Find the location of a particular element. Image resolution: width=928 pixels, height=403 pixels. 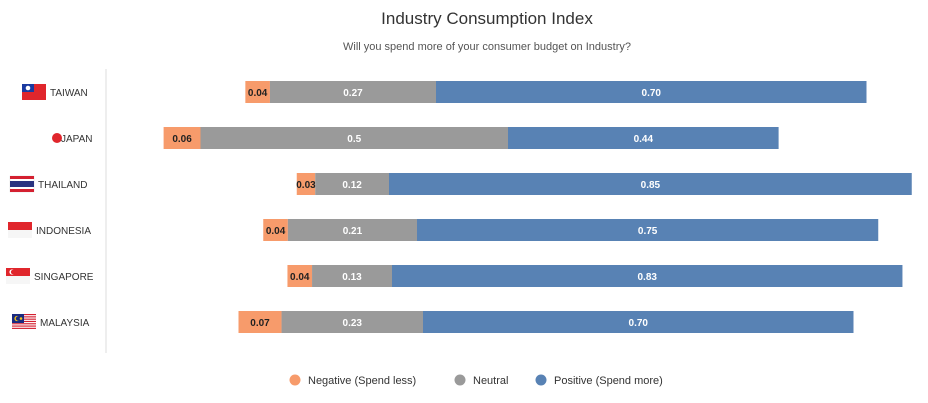

data-label-negative-spend-less-taiwan: 0.04 is located at coordinates (258, 93).